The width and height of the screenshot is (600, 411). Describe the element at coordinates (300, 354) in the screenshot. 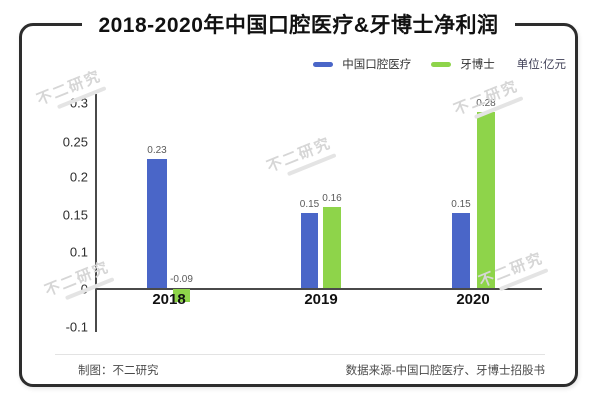

I see `footer-divider` at that location.